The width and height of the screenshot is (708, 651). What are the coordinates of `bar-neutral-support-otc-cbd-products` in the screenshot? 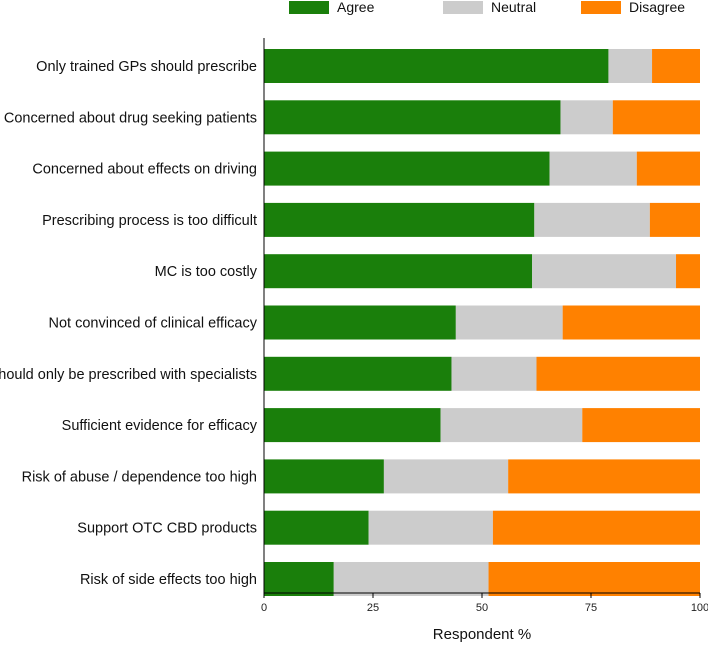 It's located at (430, 527).